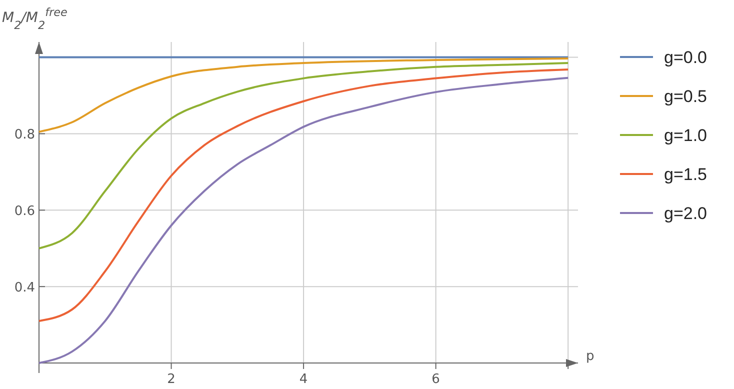  Describe the element at coordinates (436, 379) in the screenshot. I see `x-tick-label: 6` at that location.